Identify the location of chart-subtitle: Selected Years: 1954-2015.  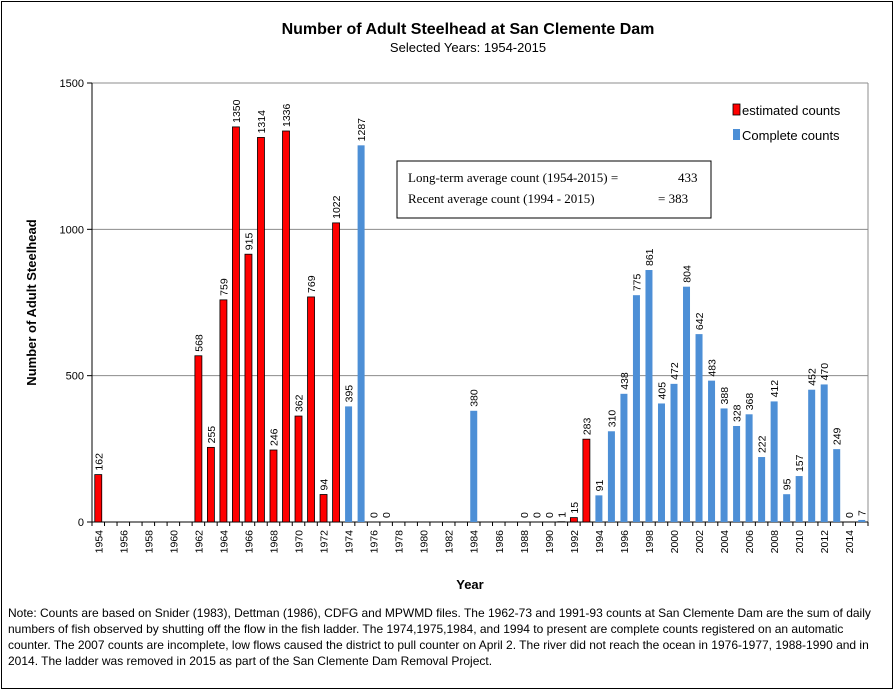
(468, 47).